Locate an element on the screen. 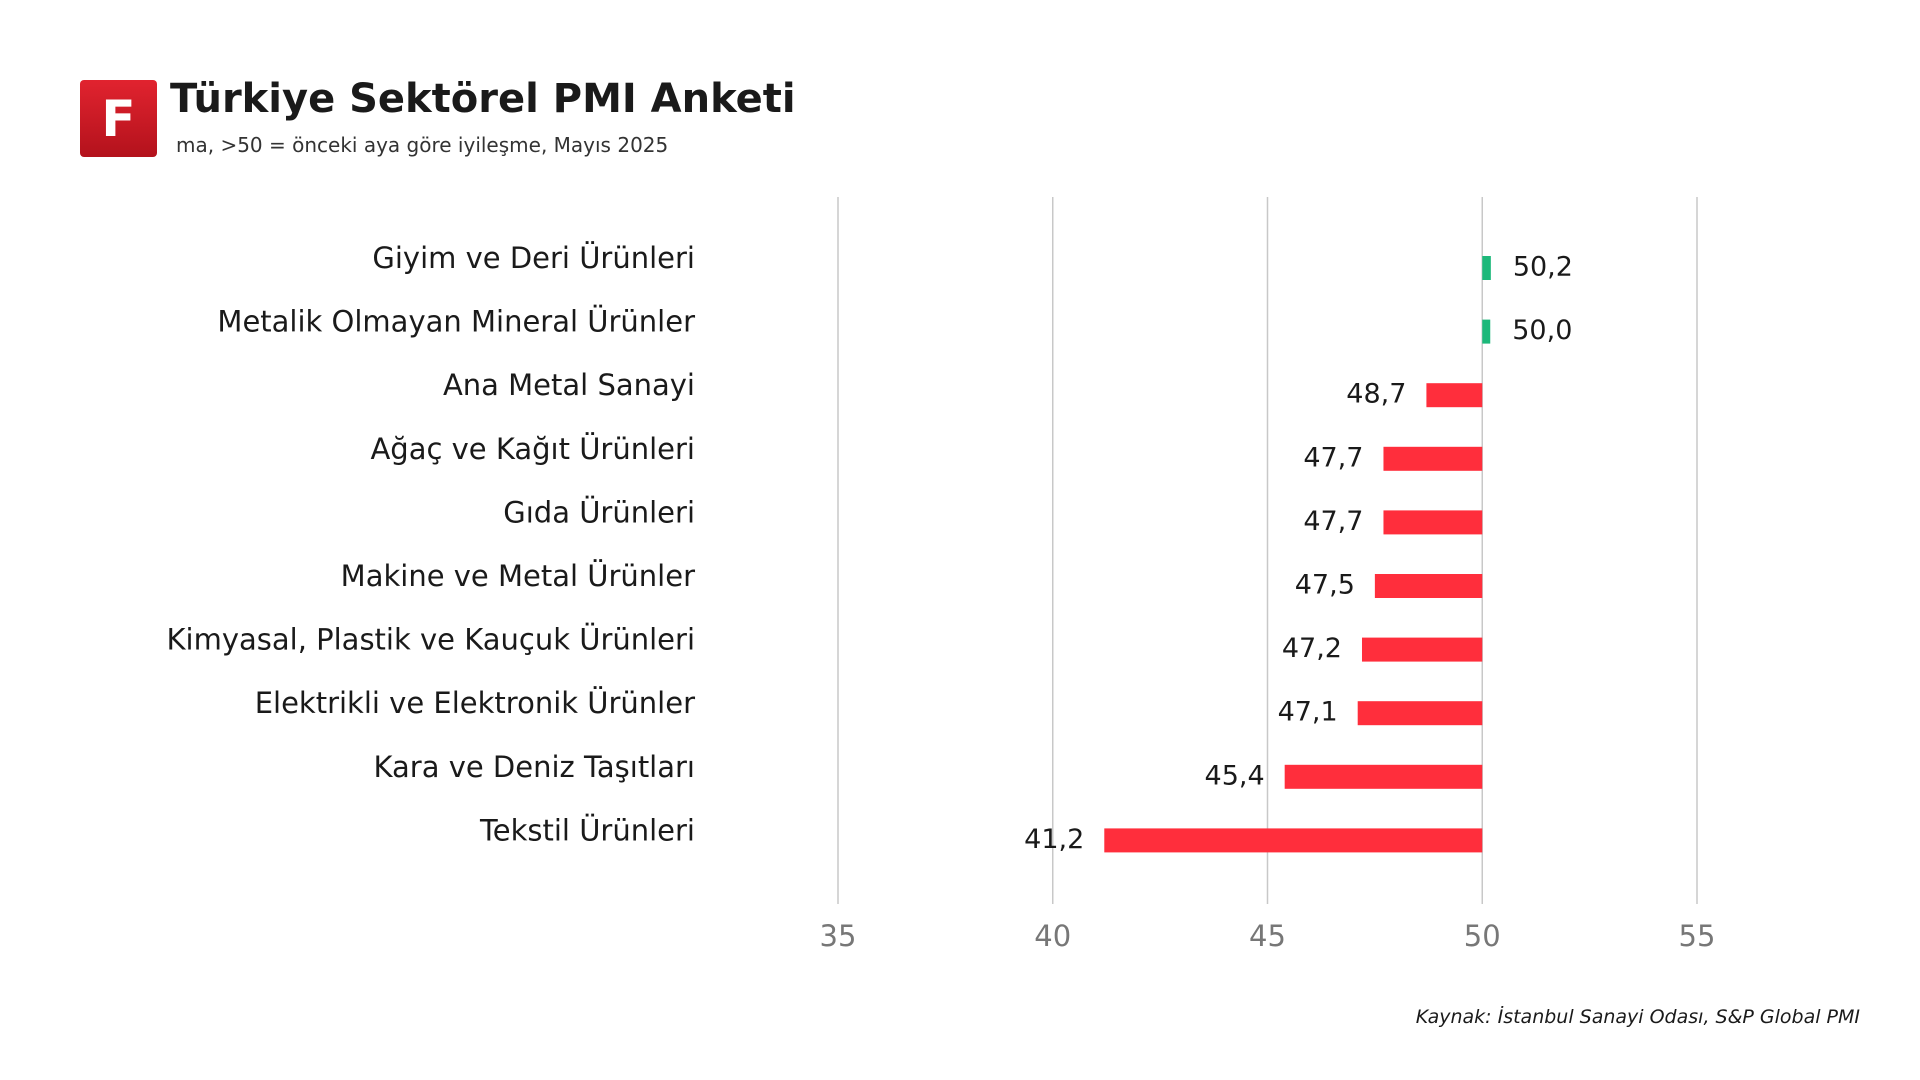 The height and width of the screenshot is (1080, 1920). value-label-6: 47,5 is located at coordinates (1325, 585).